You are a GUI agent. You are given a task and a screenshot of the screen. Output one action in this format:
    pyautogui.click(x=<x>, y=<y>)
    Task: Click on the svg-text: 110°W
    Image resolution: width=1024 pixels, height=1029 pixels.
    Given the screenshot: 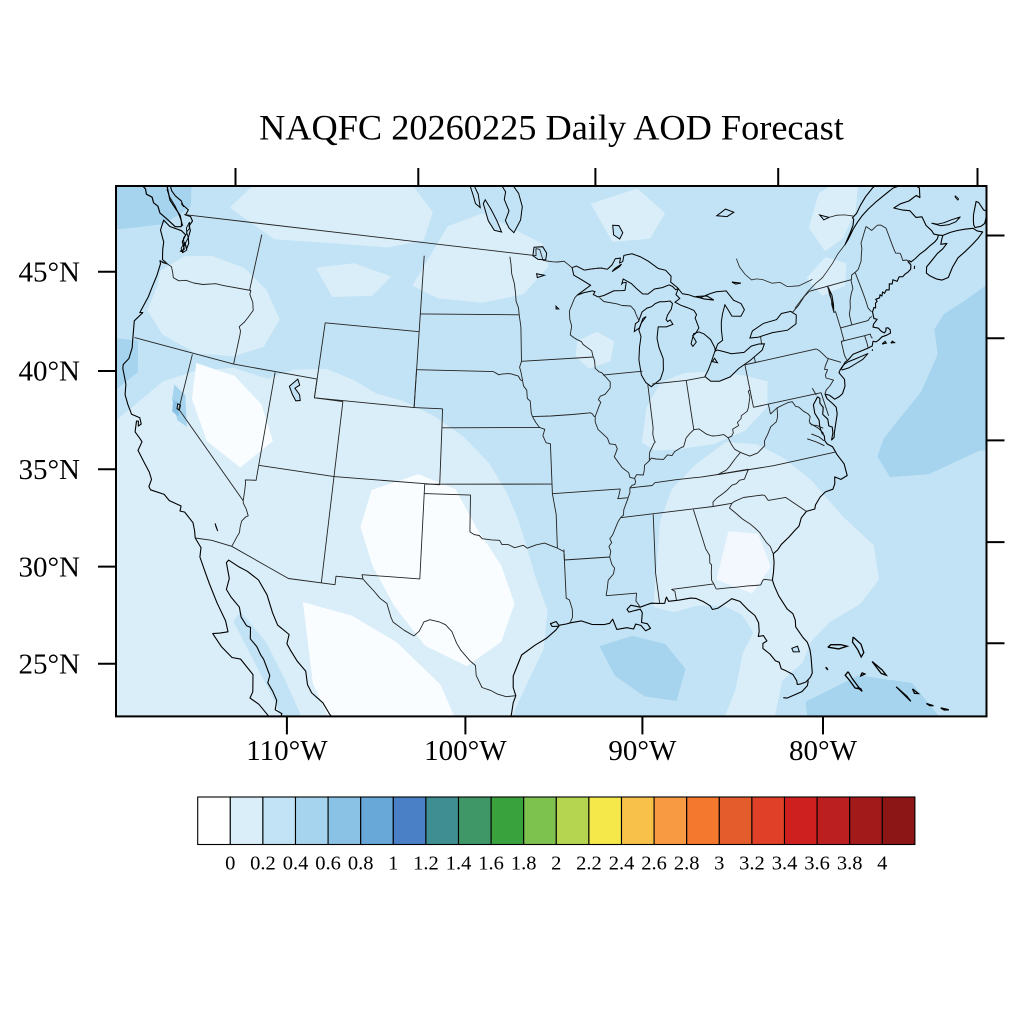 What is the action you would take?
    pyautogui.click(x=287, y=751)
    